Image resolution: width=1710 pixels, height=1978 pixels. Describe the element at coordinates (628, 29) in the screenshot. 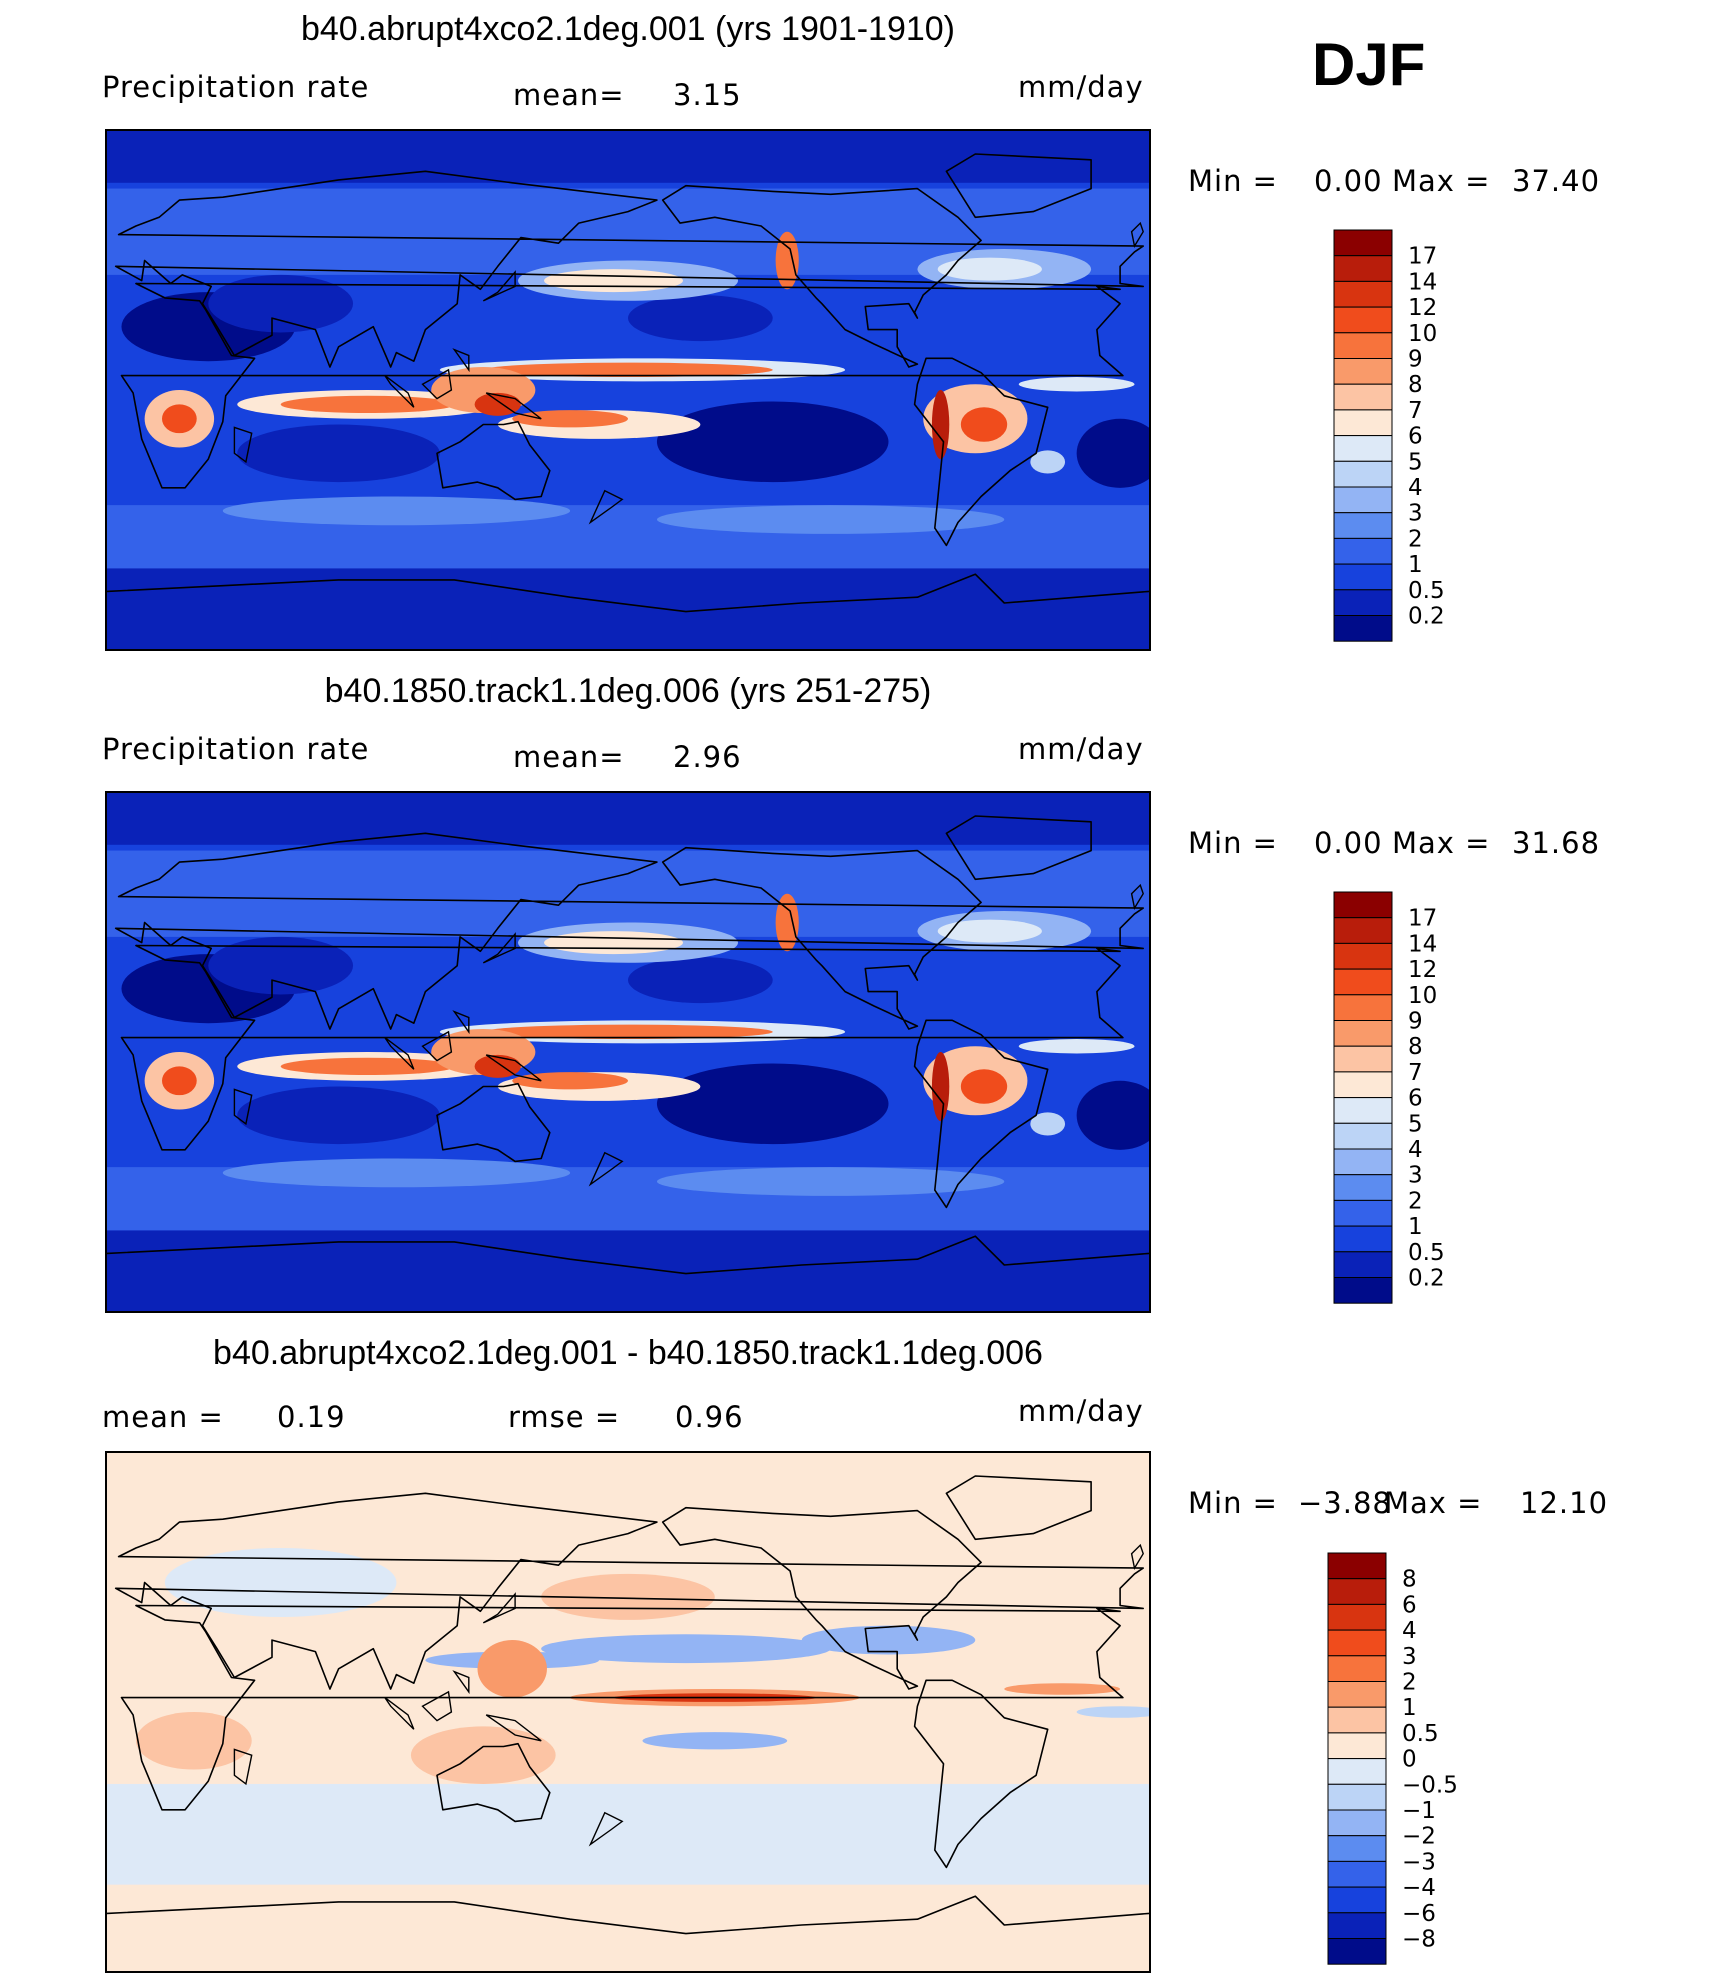

I see `panel1-title: b40.abrupt4xco2.1deg.001 (yrs 1901-1910)` at that location.